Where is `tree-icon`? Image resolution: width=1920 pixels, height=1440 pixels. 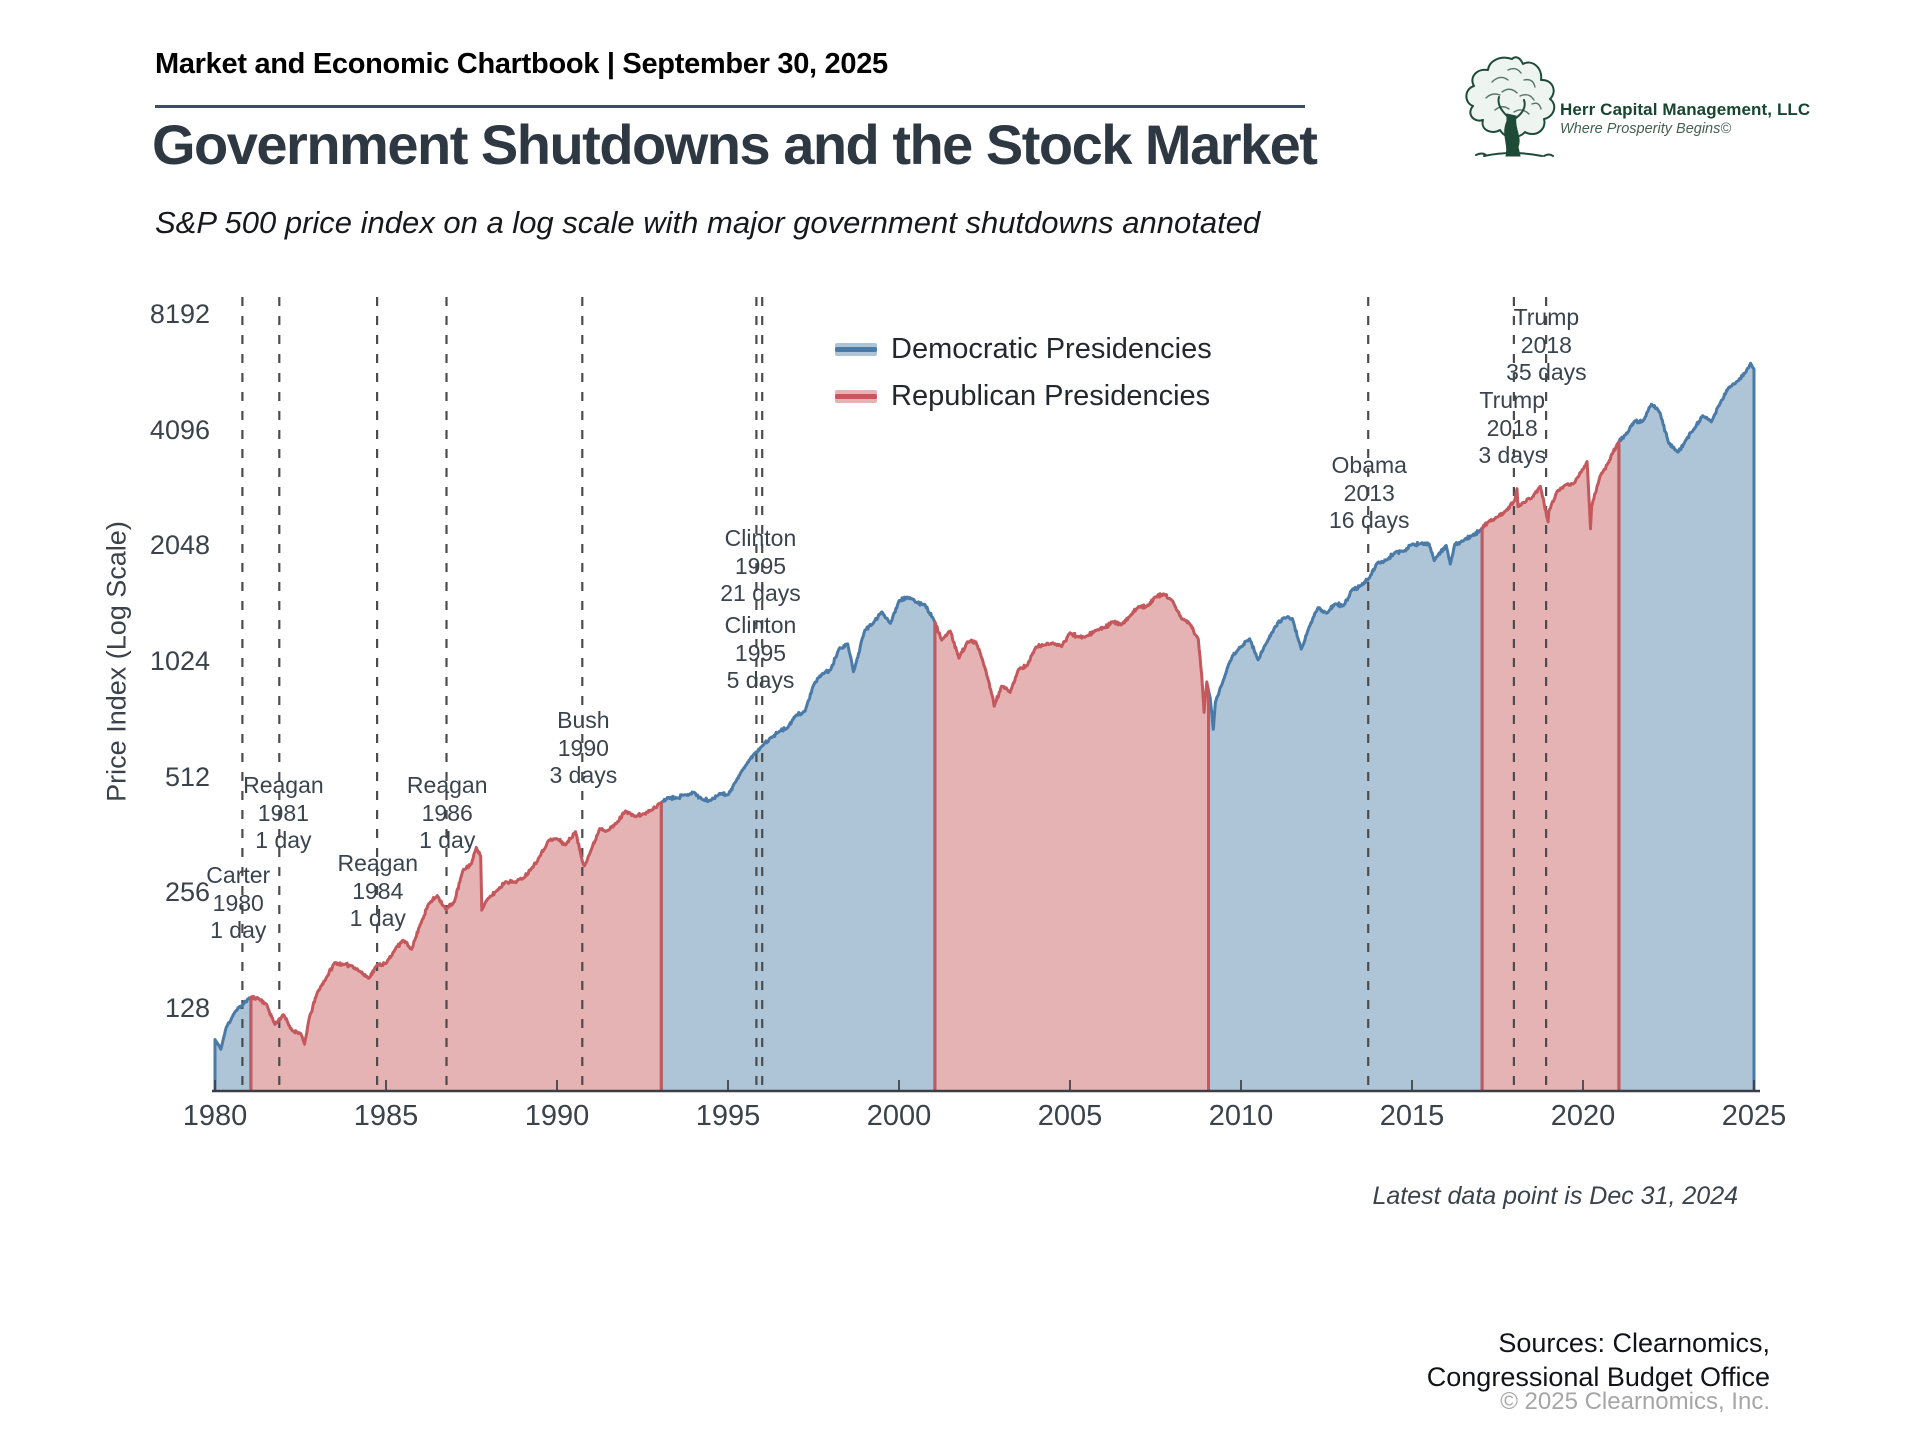 tree-icon is located at coordinates (1510, 106).